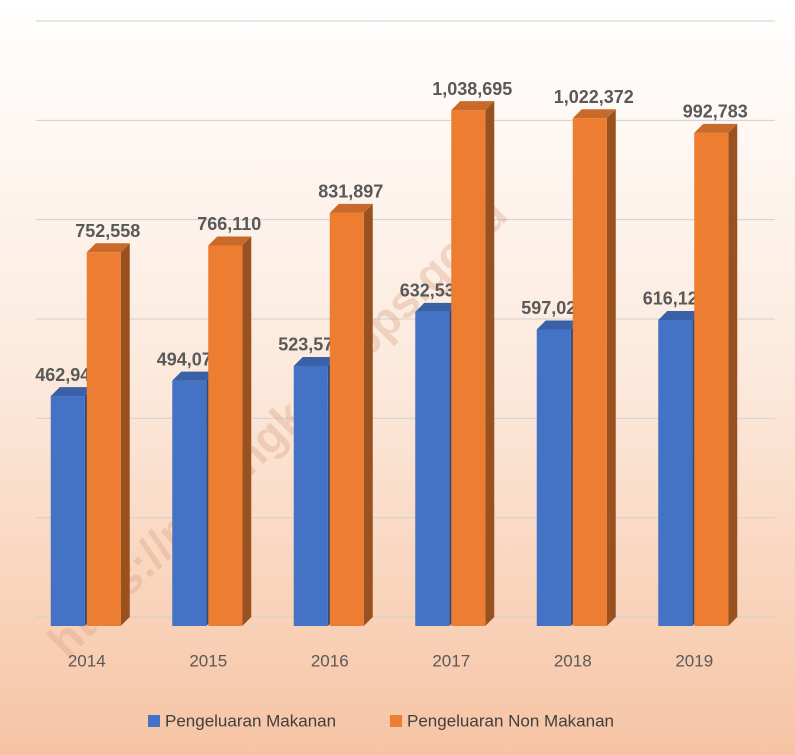 The image size is (795, 755). What do you see at coordinates (189, 359) in the screenshot?
I see `data-label: 494,076` at bounding box center [189, 359].